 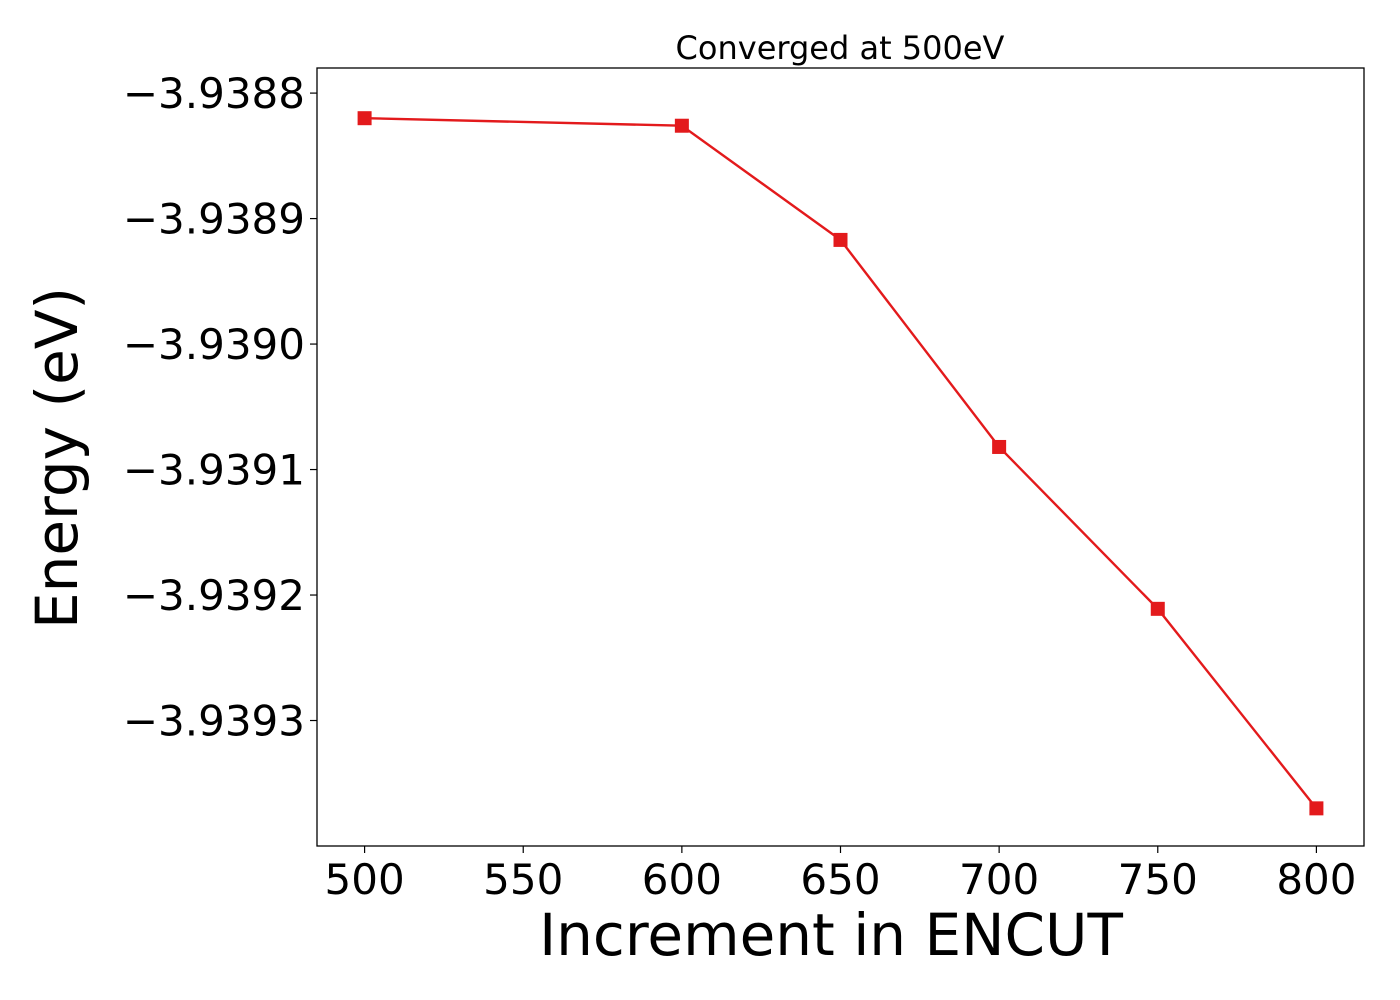 I want to click on x-tick-label: 750, so click(x=1158, y=879).